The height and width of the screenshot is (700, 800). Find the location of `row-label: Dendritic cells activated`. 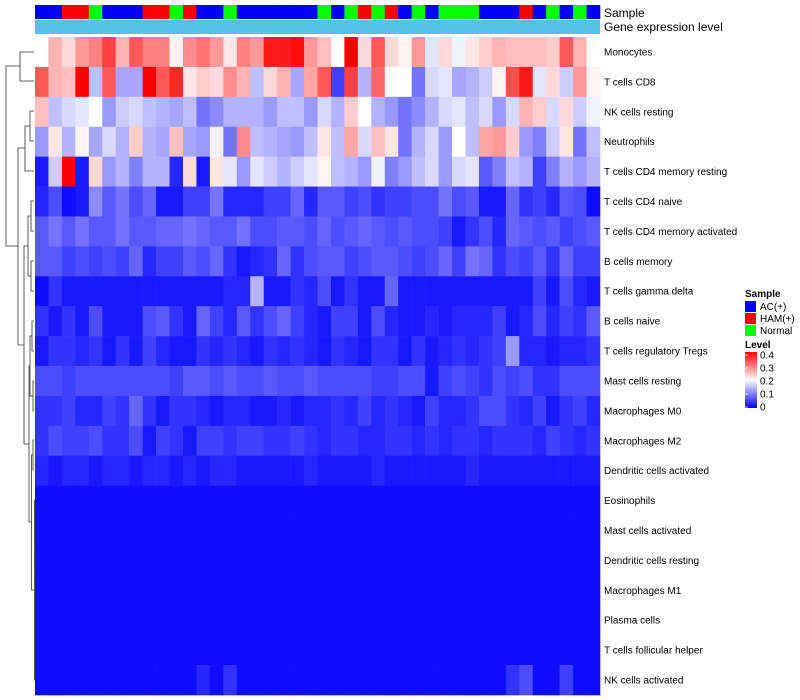

row-label: Dendritic cells activated is located at coordinates (656, 471).